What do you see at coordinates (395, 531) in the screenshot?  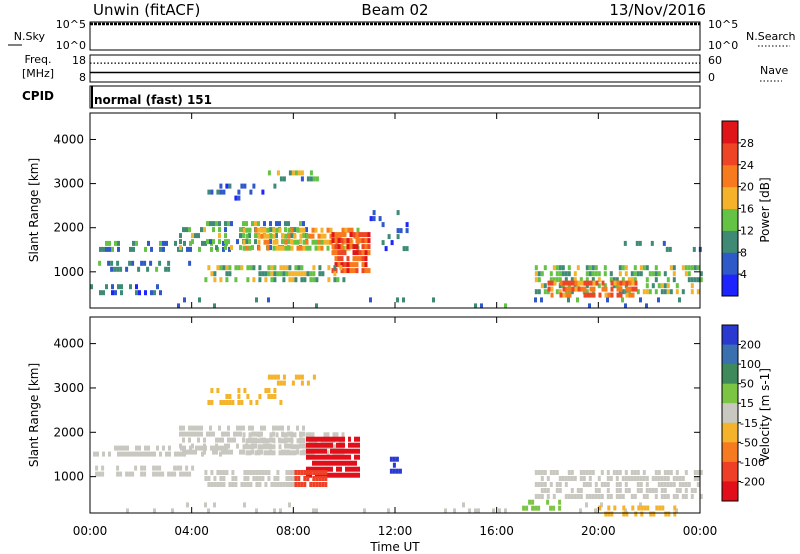 I see `x-tick-labels: 00:00 04:00 08:00 12:00 16:00 20:00 00:00` at bounding box center [395, 531].